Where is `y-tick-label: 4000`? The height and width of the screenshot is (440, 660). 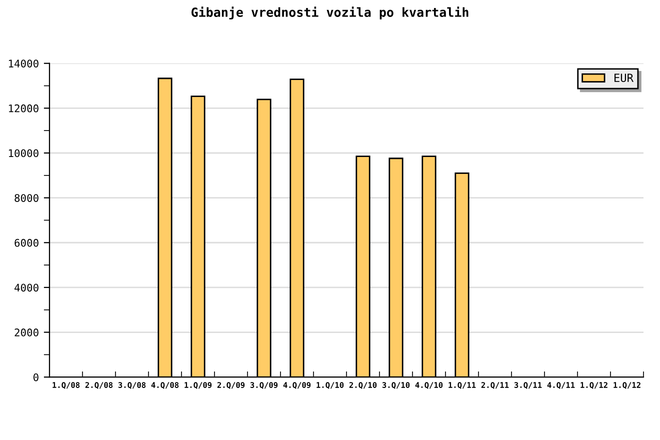 y-tick-label: 4000 is located at coordinates (26, 288).